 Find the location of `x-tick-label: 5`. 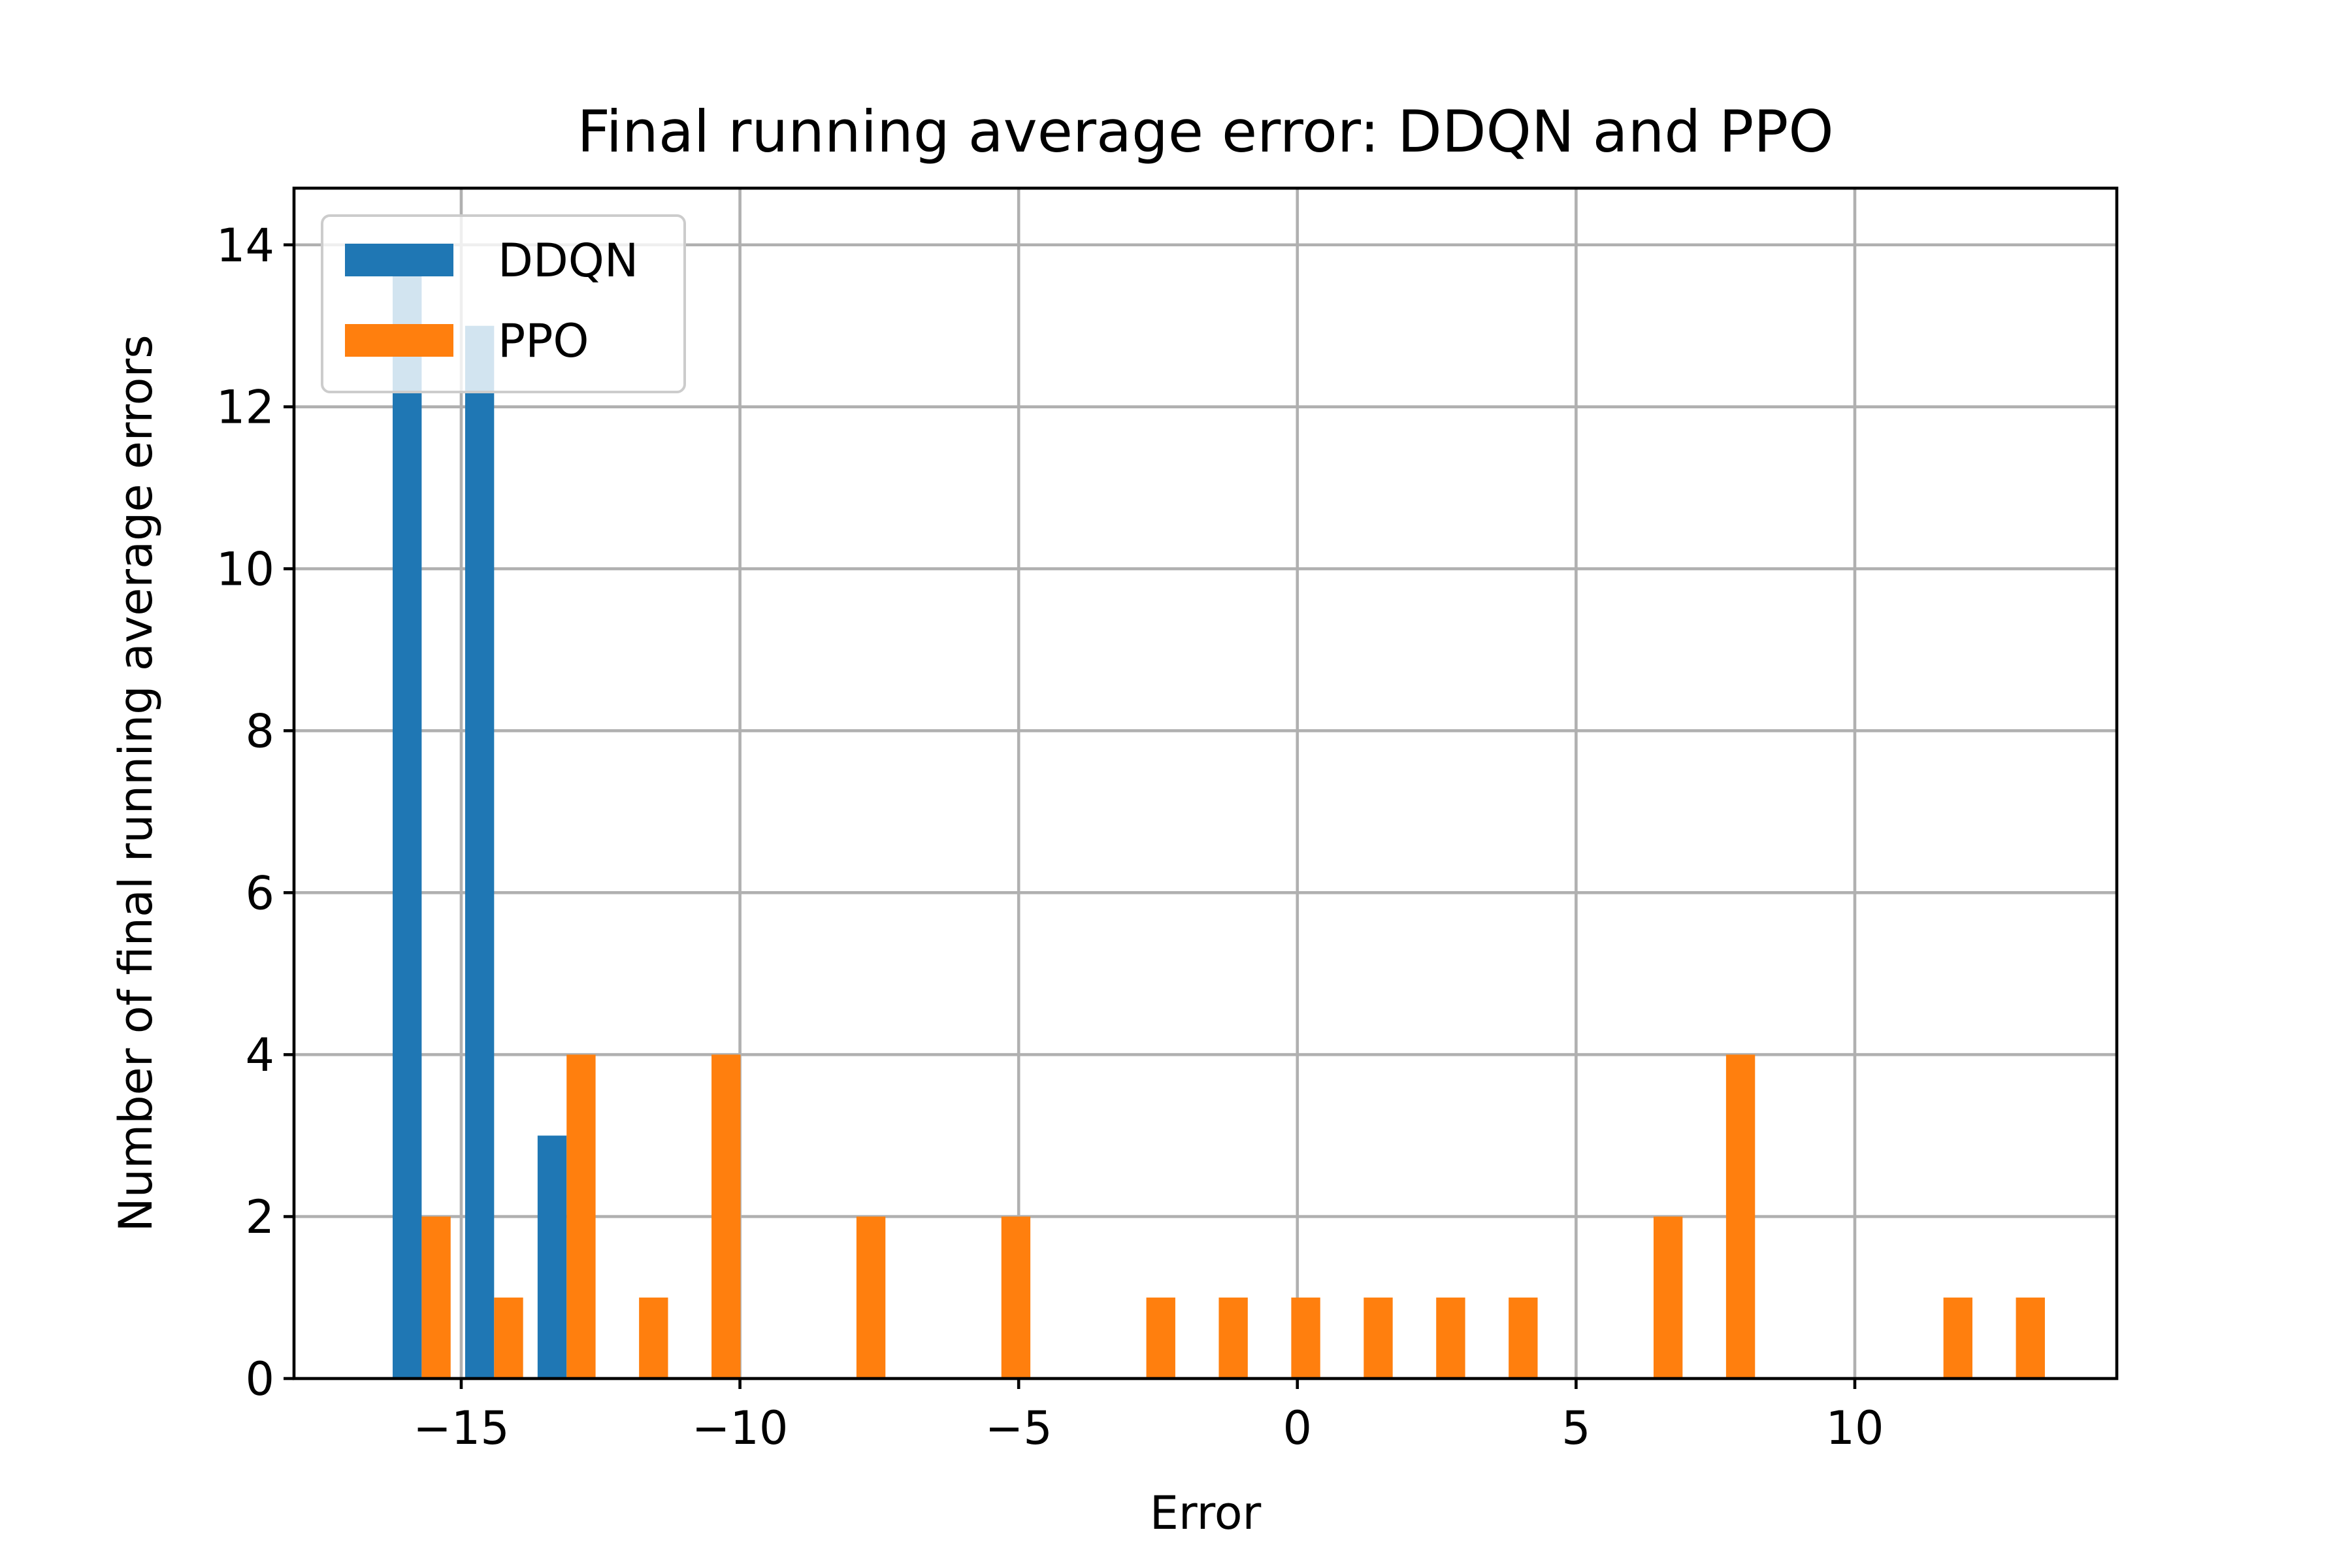

x-tick-label: 5 is located at coordinates (1576, 1428).